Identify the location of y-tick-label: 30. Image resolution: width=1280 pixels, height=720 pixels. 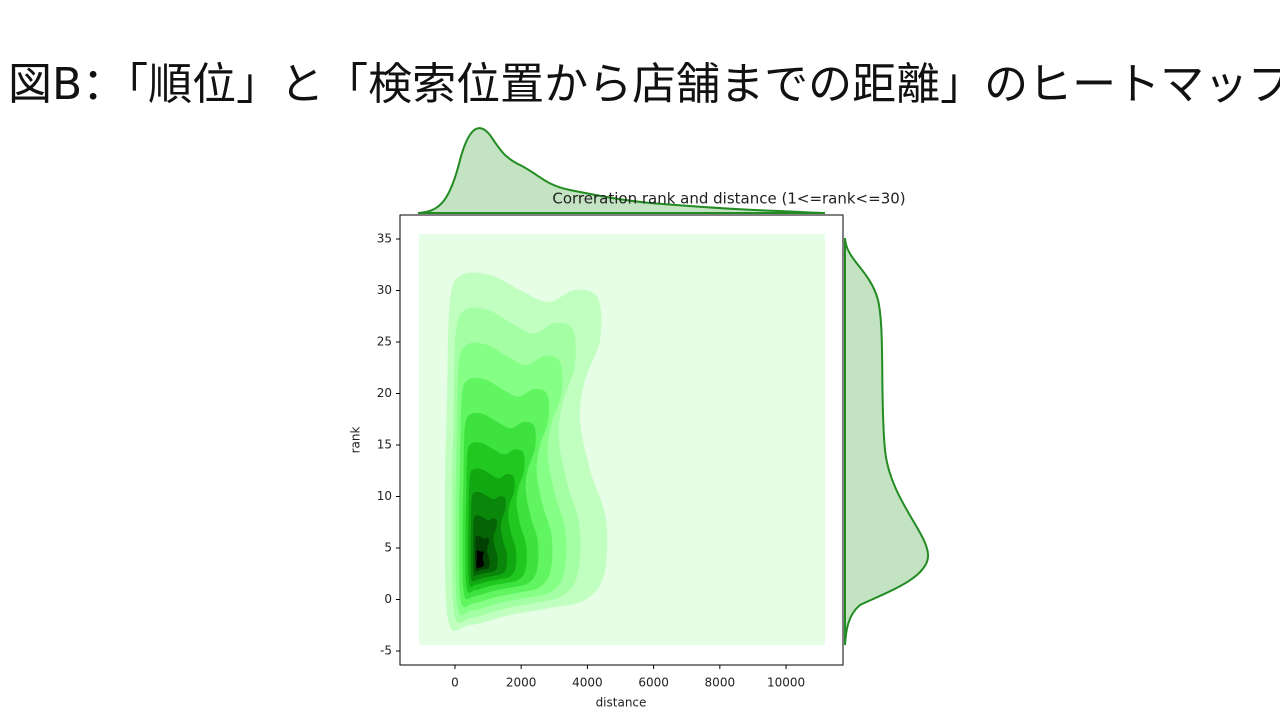
(384, 290).